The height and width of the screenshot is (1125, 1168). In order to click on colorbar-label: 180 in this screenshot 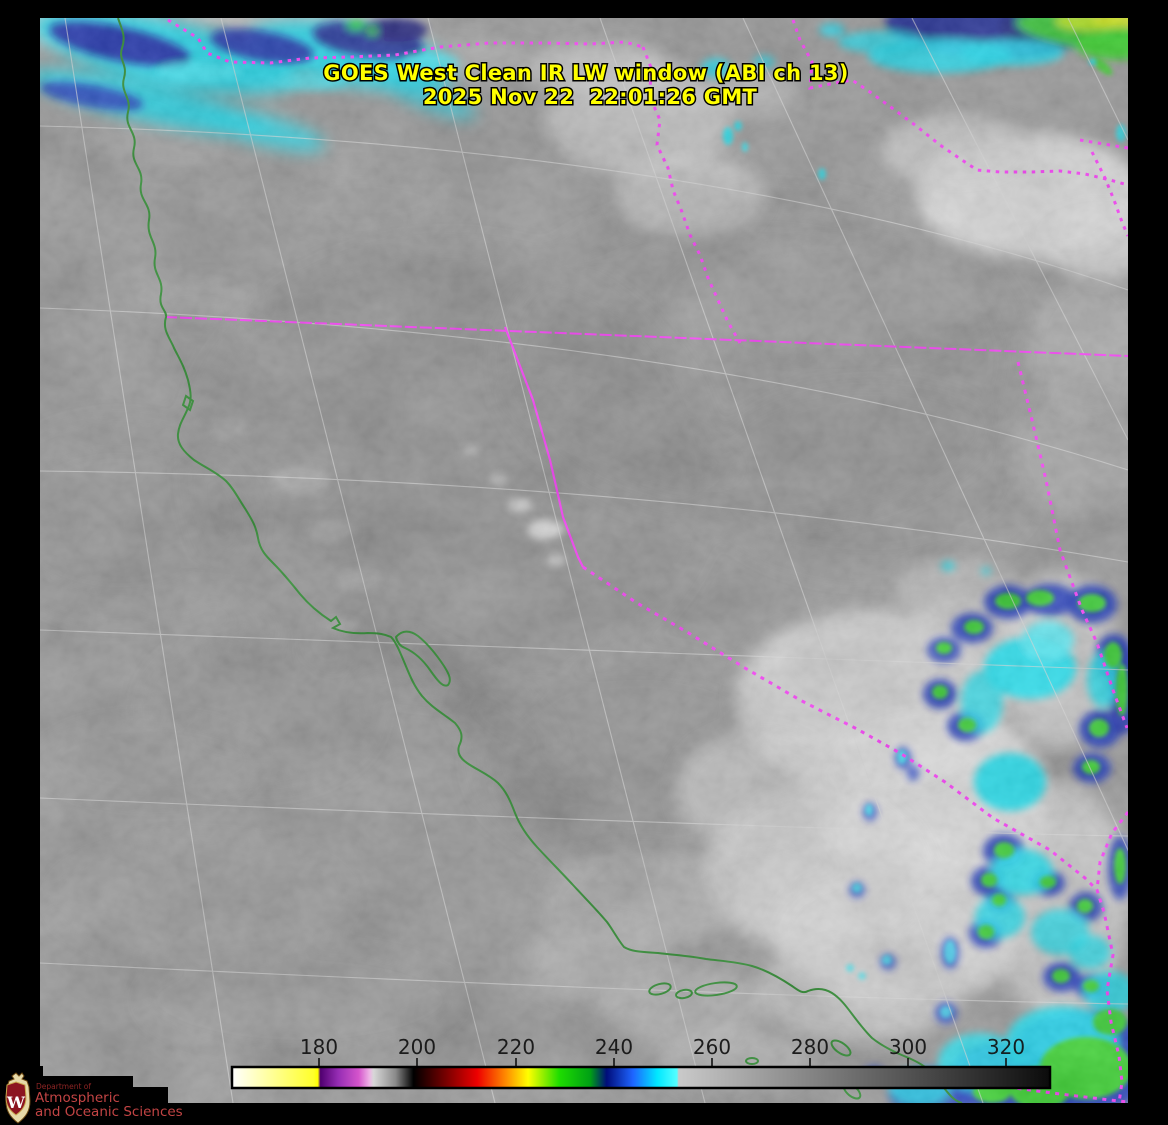, I will do `click(319, 1047)`.